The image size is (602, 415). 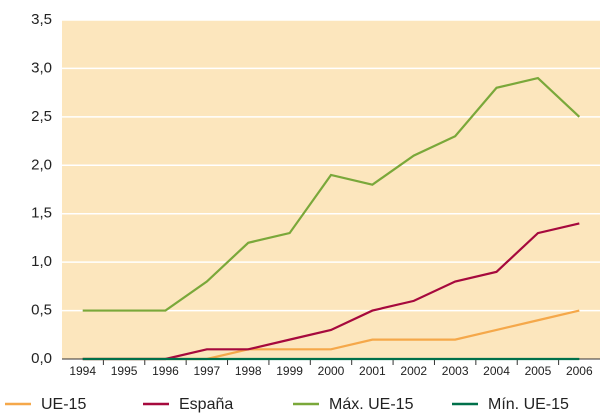 What do you see at coordinates (41, 164) in the screenshot?
I see `y-tick-label: 2,0` at bounding box center [41, 164].